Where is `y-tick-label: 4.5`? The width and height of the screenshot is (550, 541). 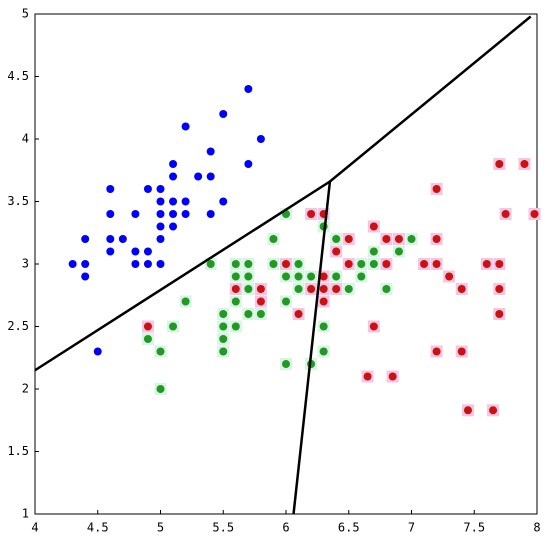 y-tick-label: 4.5 is located at coordinates (18, 76).